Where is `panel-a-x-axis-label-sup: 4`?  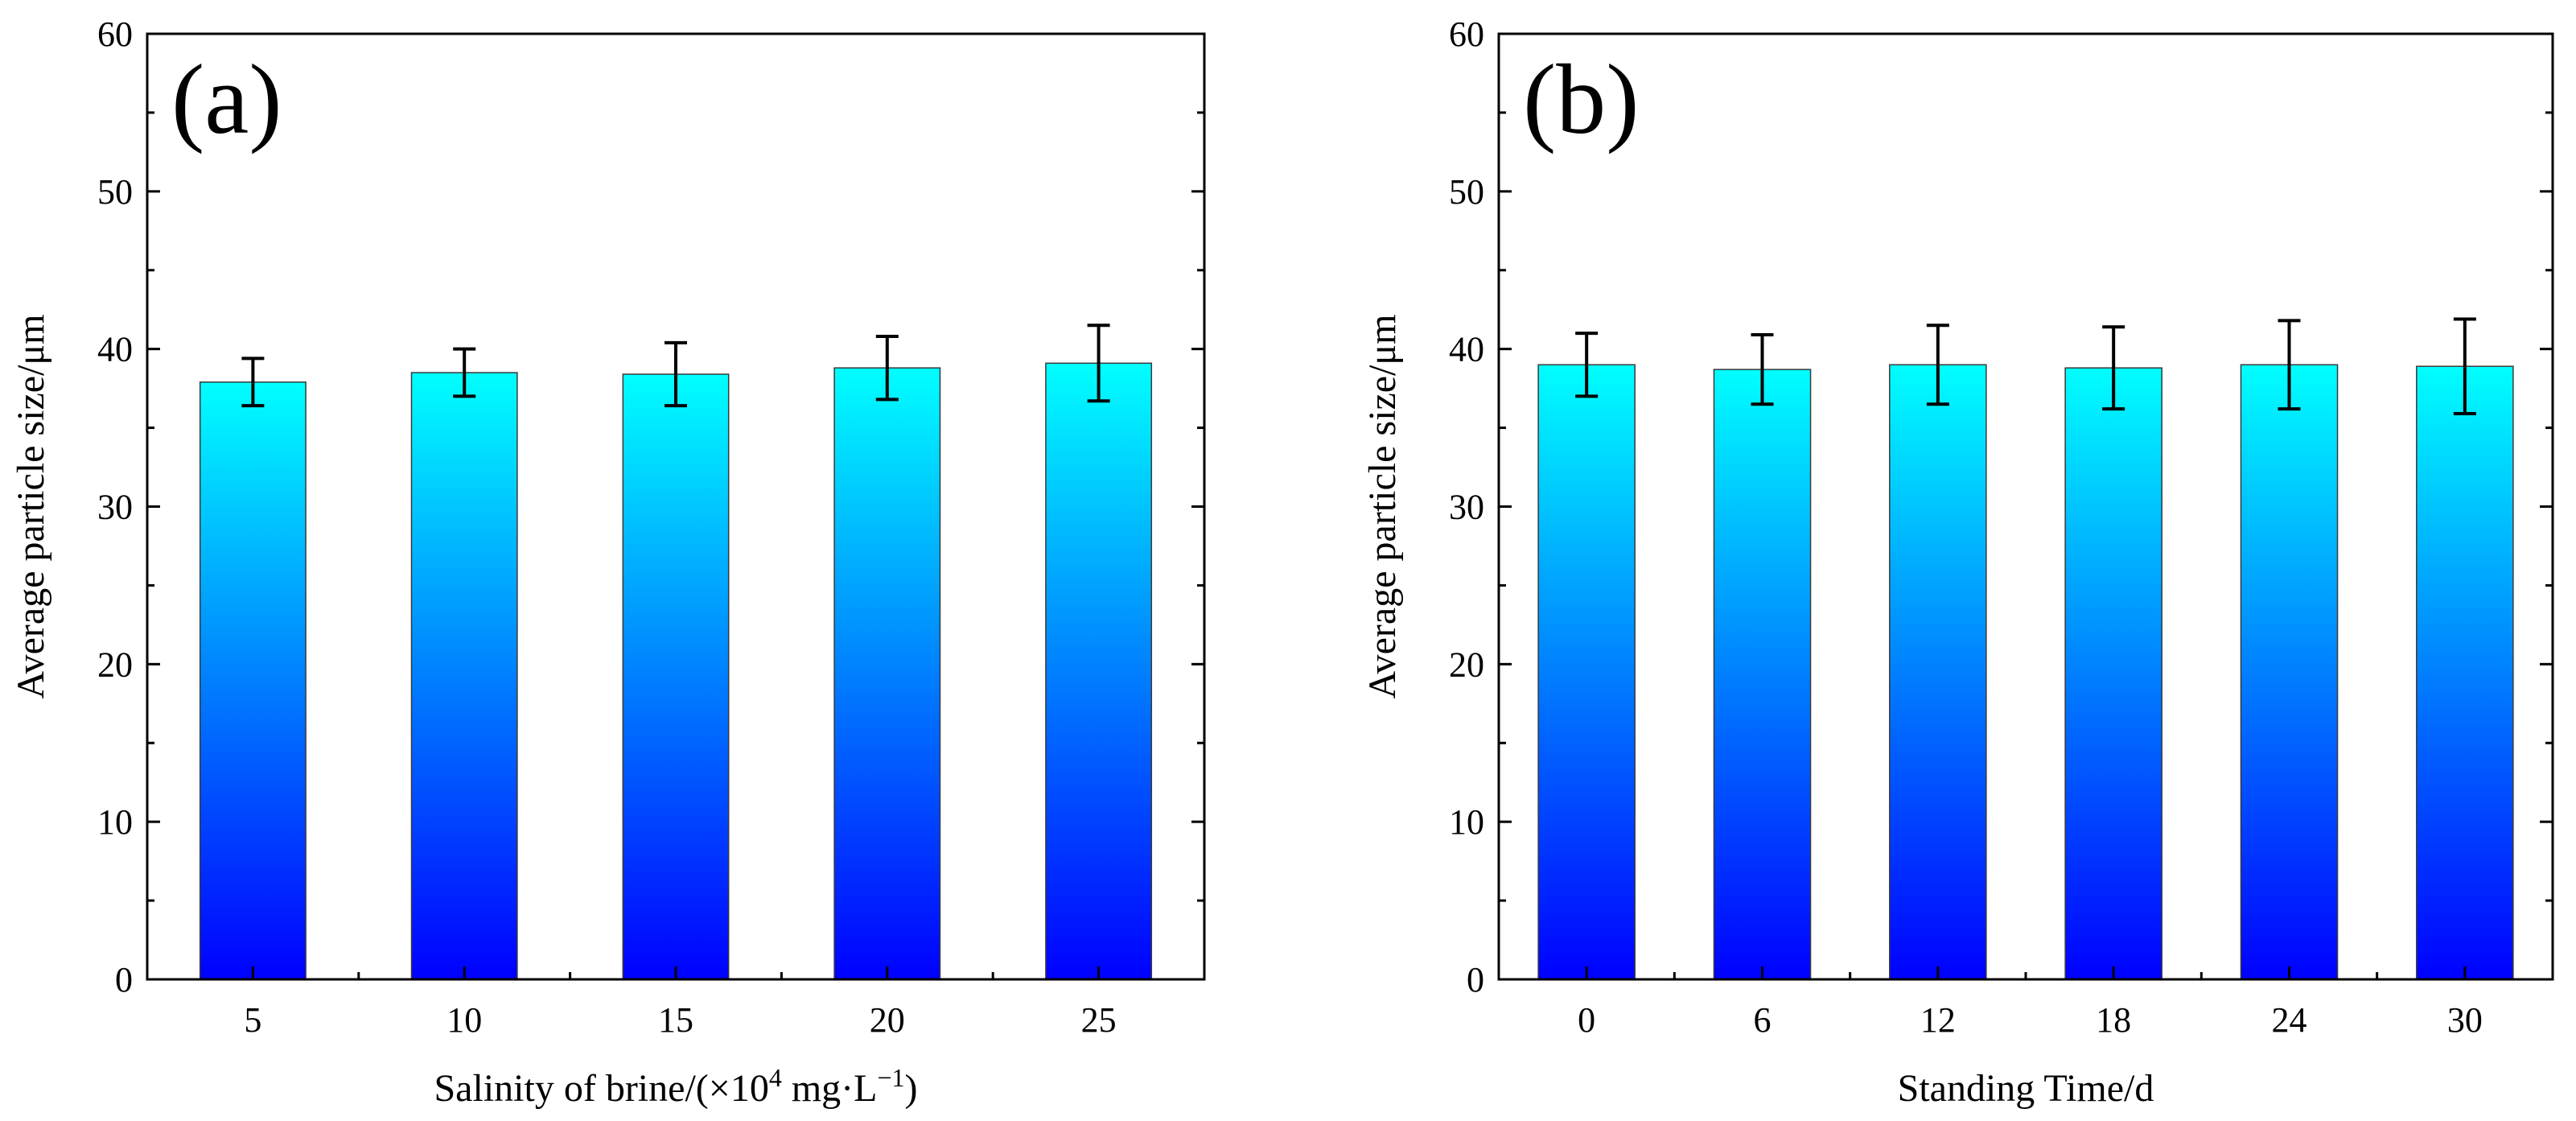 panel-a-x-axis-label-sup: 4 is located at coordinates (775, 1077).